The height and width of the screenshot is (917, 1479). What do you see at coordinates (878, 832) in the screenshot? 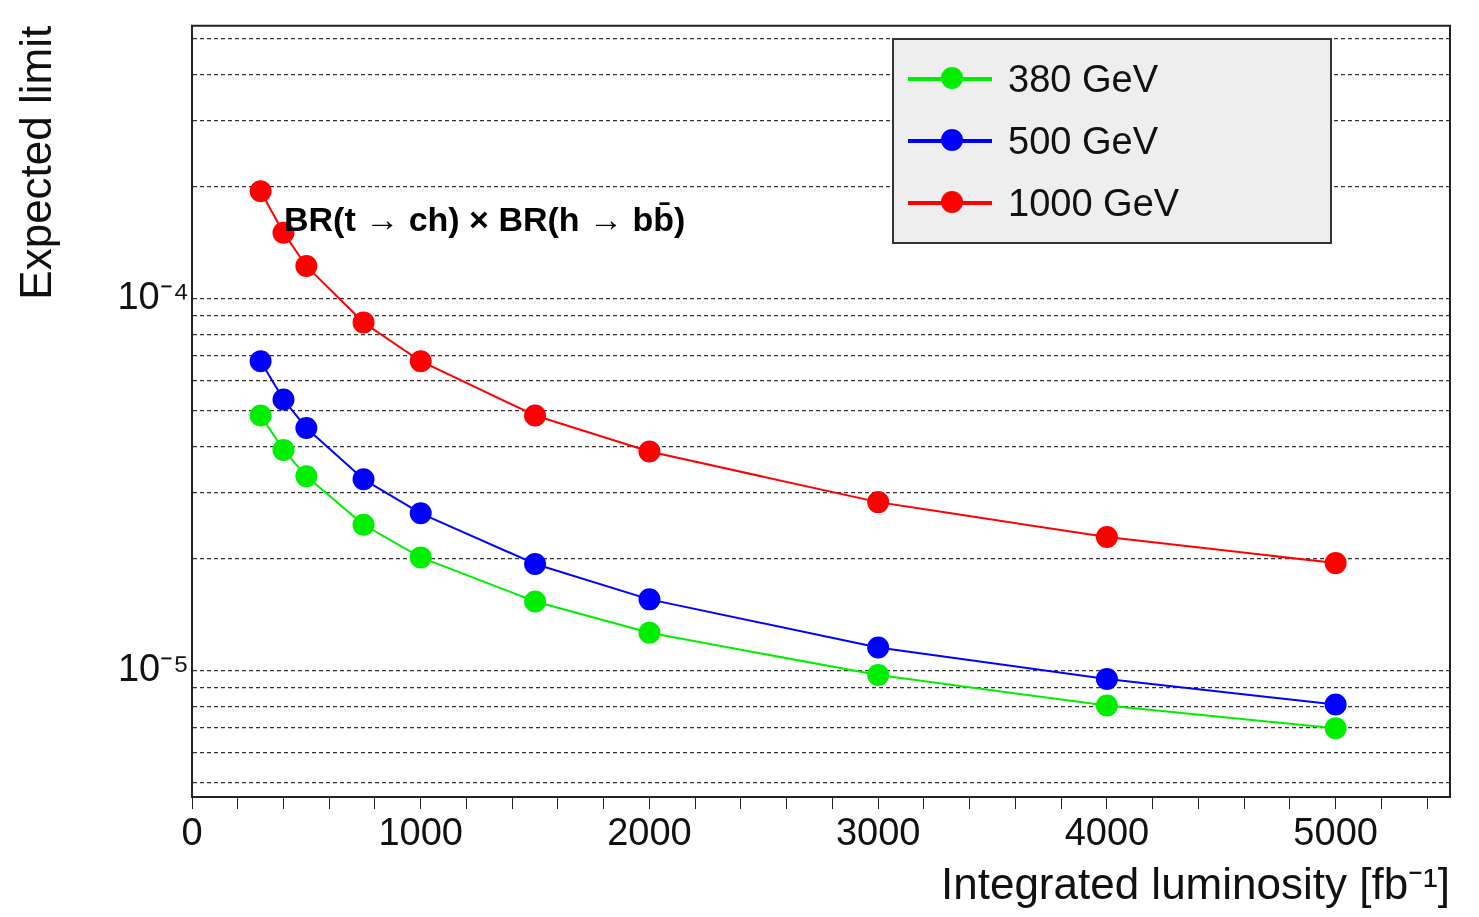
I see `x-tick-label: 3000` at bounding box center [878, 832].